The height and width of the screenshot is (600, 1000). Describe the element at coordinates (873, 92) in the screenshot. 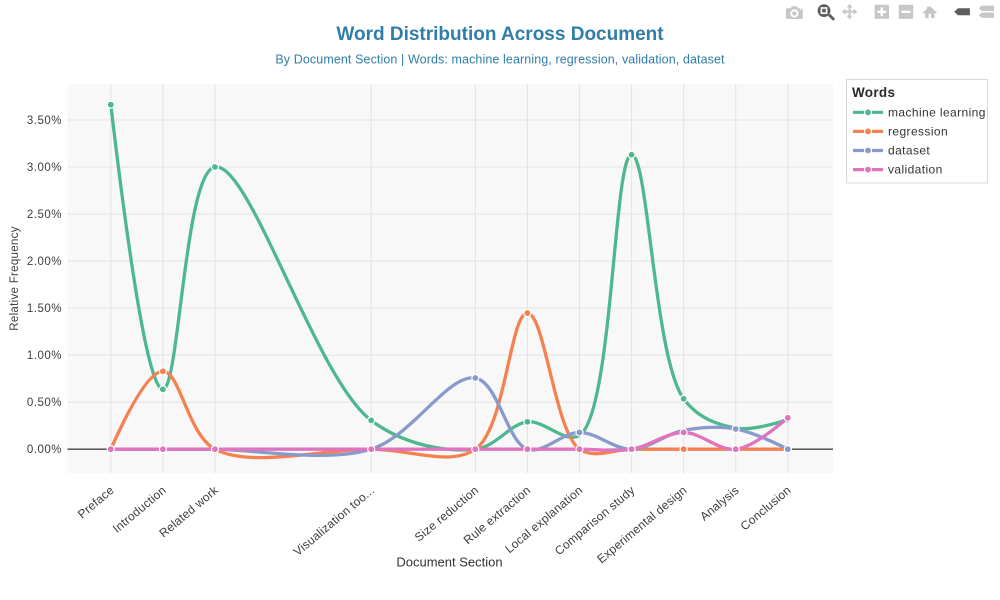

I see `svg-text: Words` at that location.